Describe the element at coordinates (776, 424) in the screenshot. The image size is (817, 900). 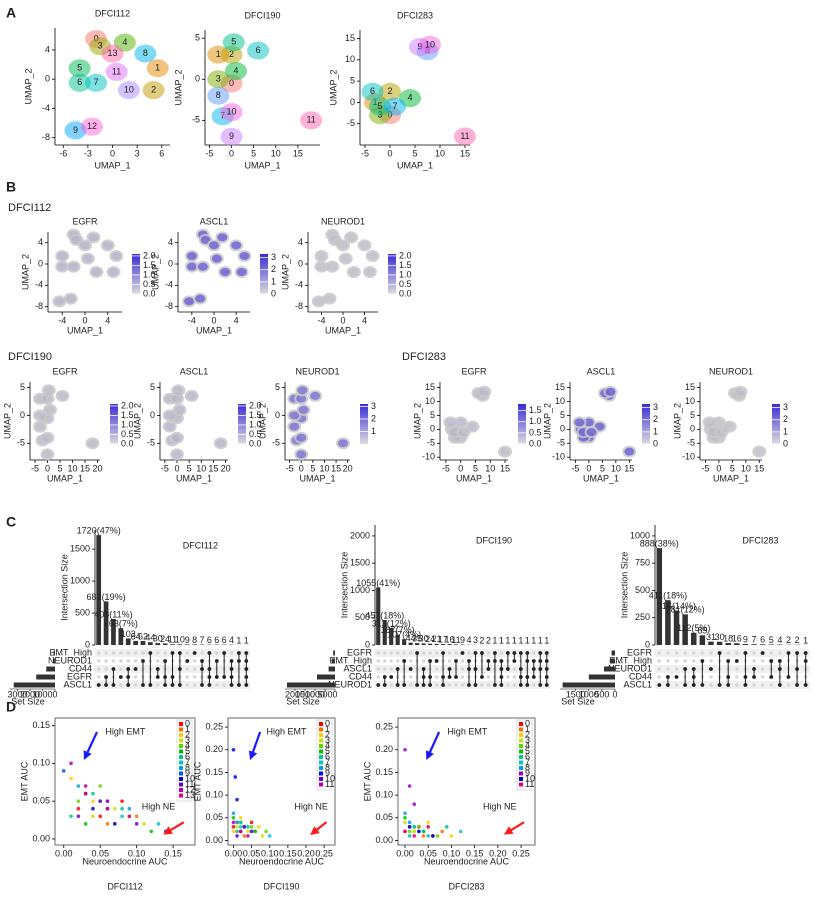
I see `colorbar` at that location.